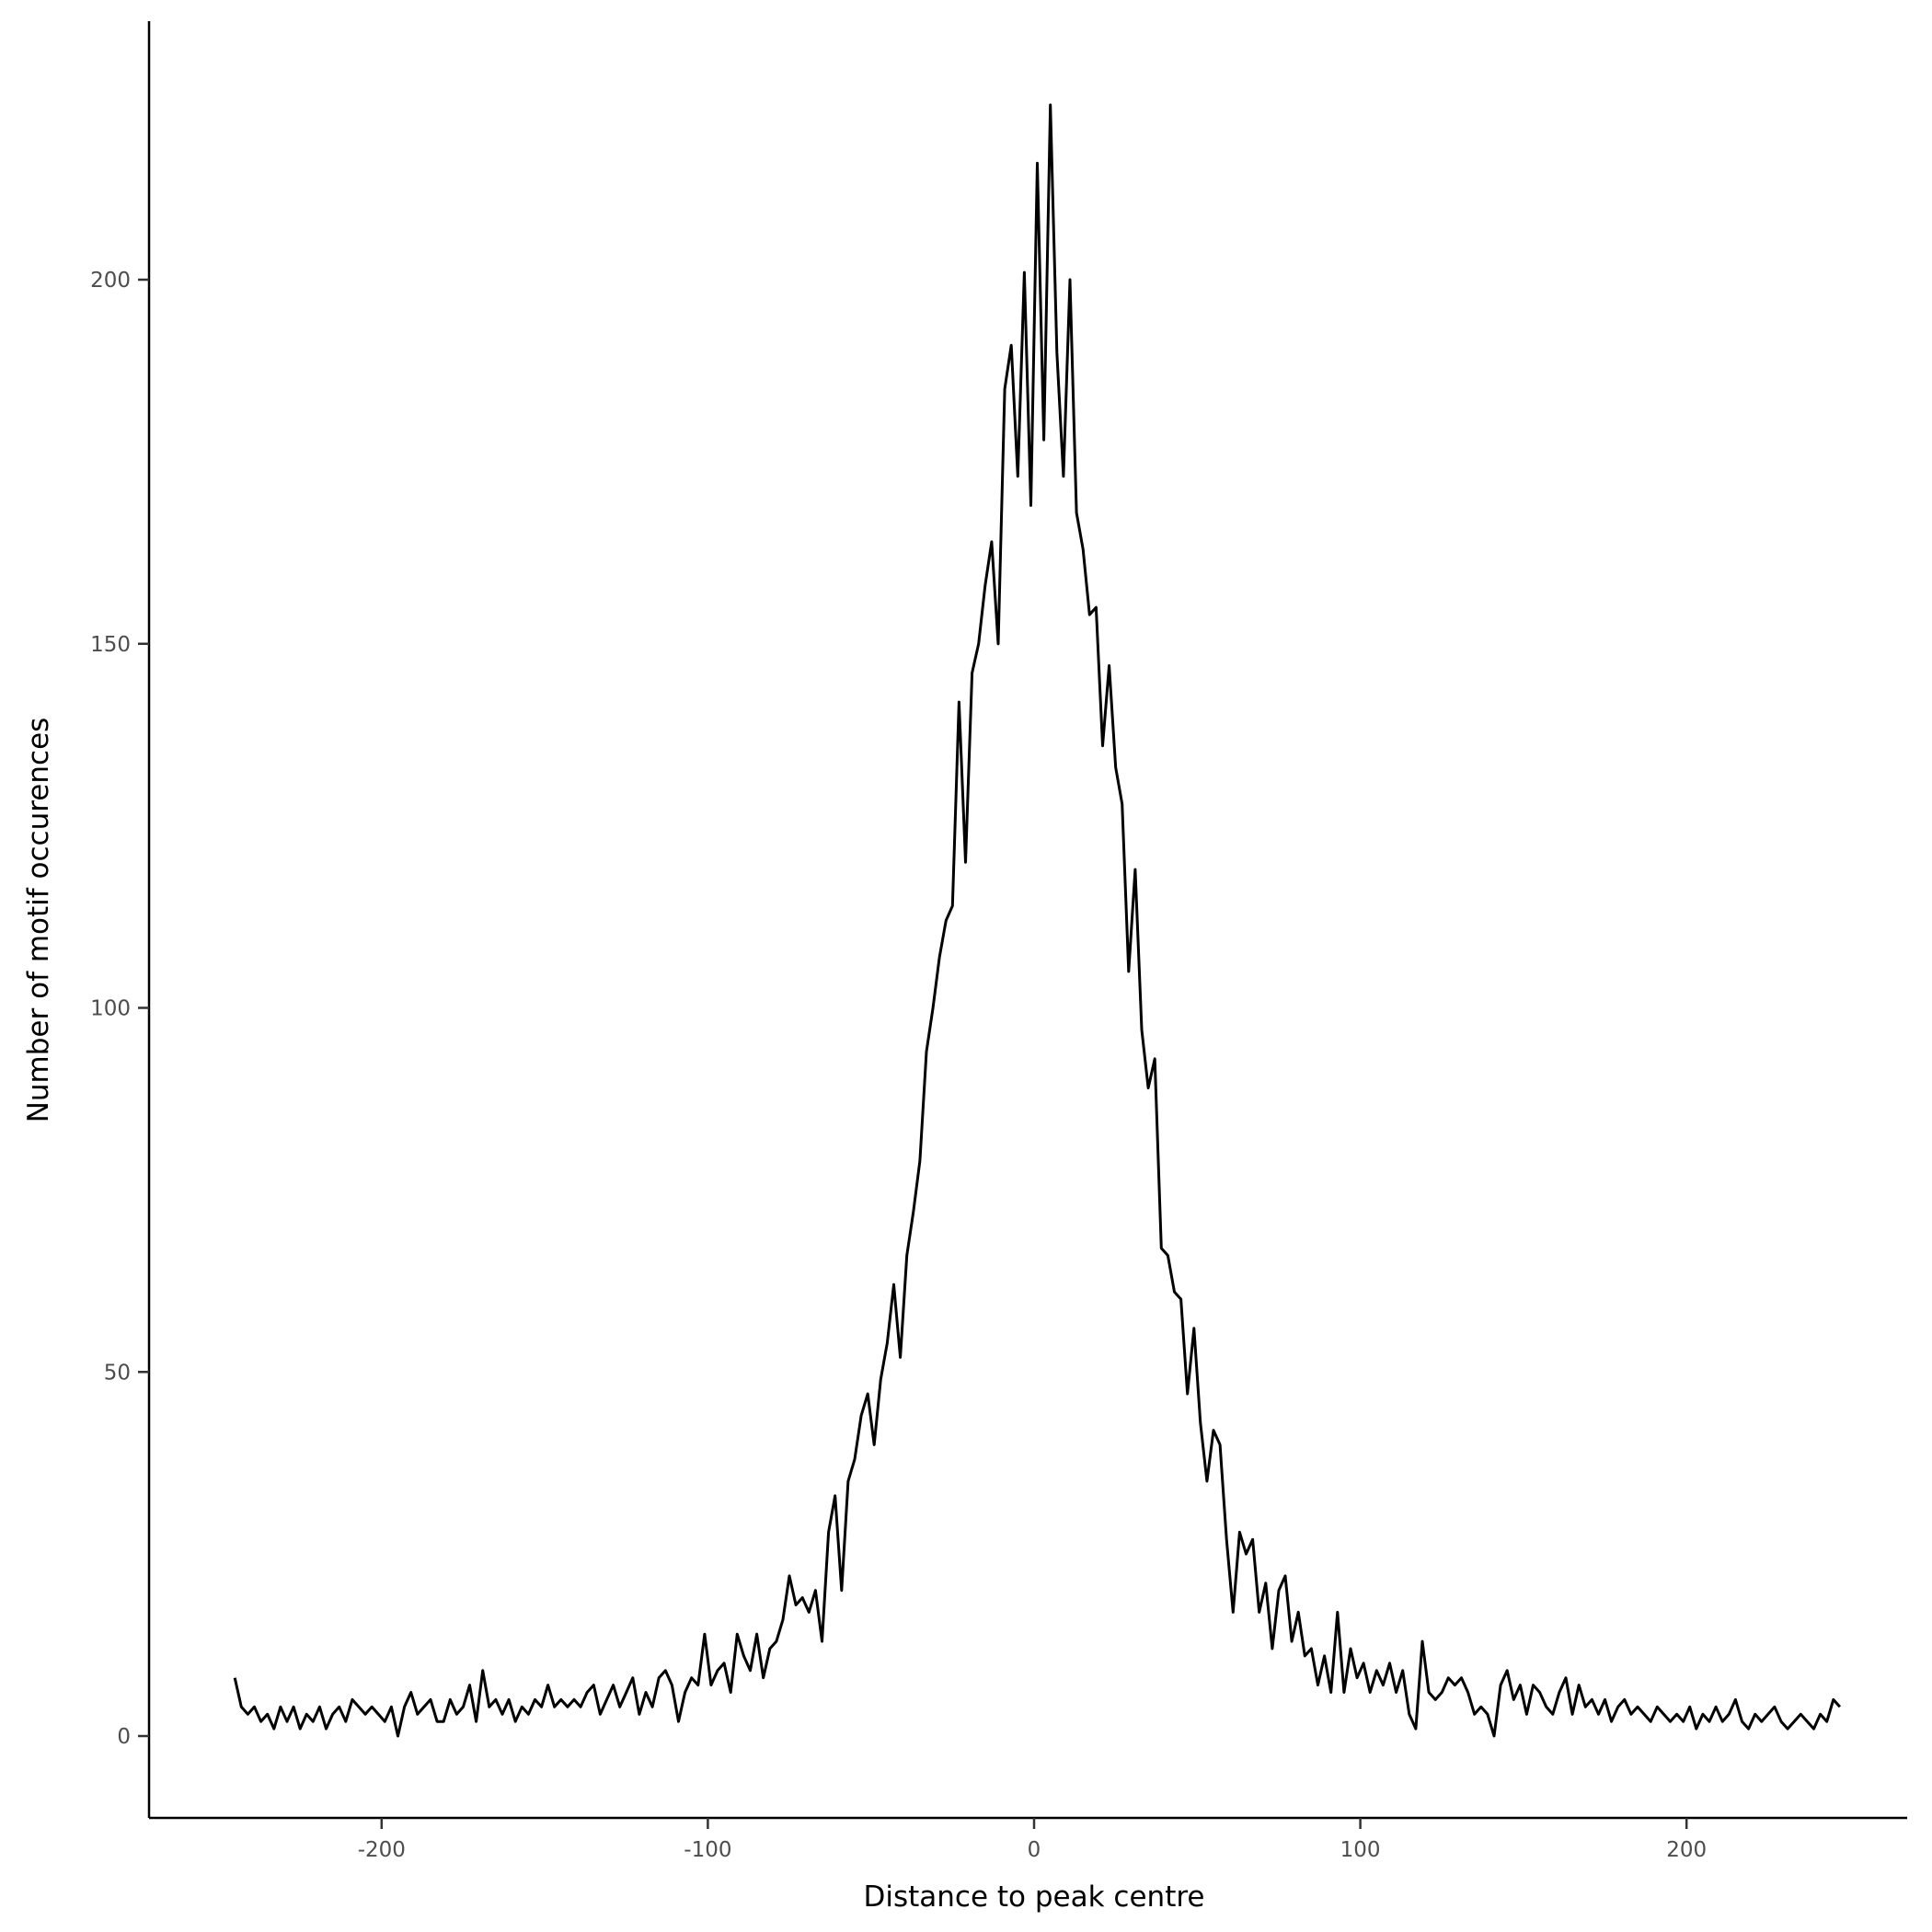 Image resolution: width=1932 pixels, height=1932 pixels. What do you see at coordinates (110, 1009) in the screenshot?
I see `y-tick-label: 100` at bounding box center [110, 1009].